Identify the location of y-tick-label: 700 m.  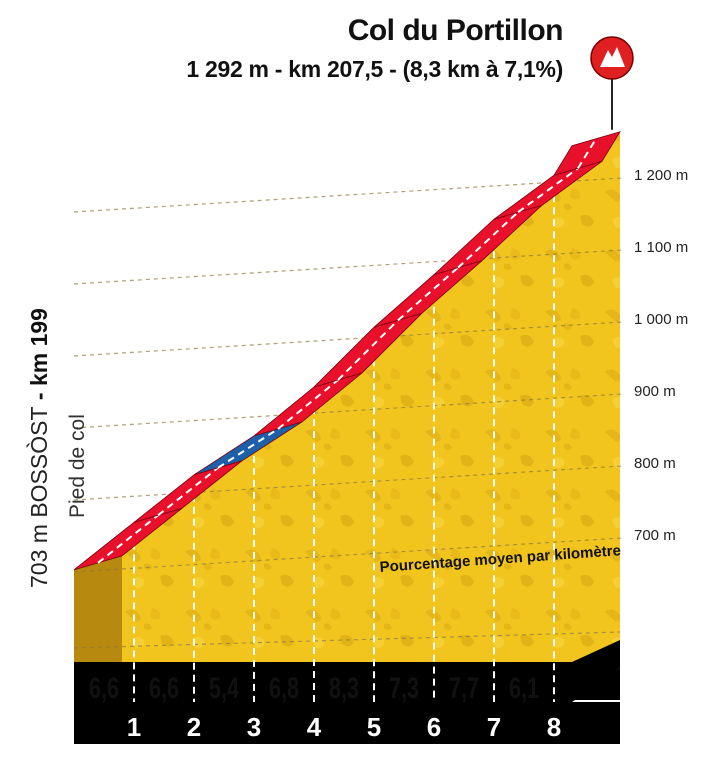
(655, 535).